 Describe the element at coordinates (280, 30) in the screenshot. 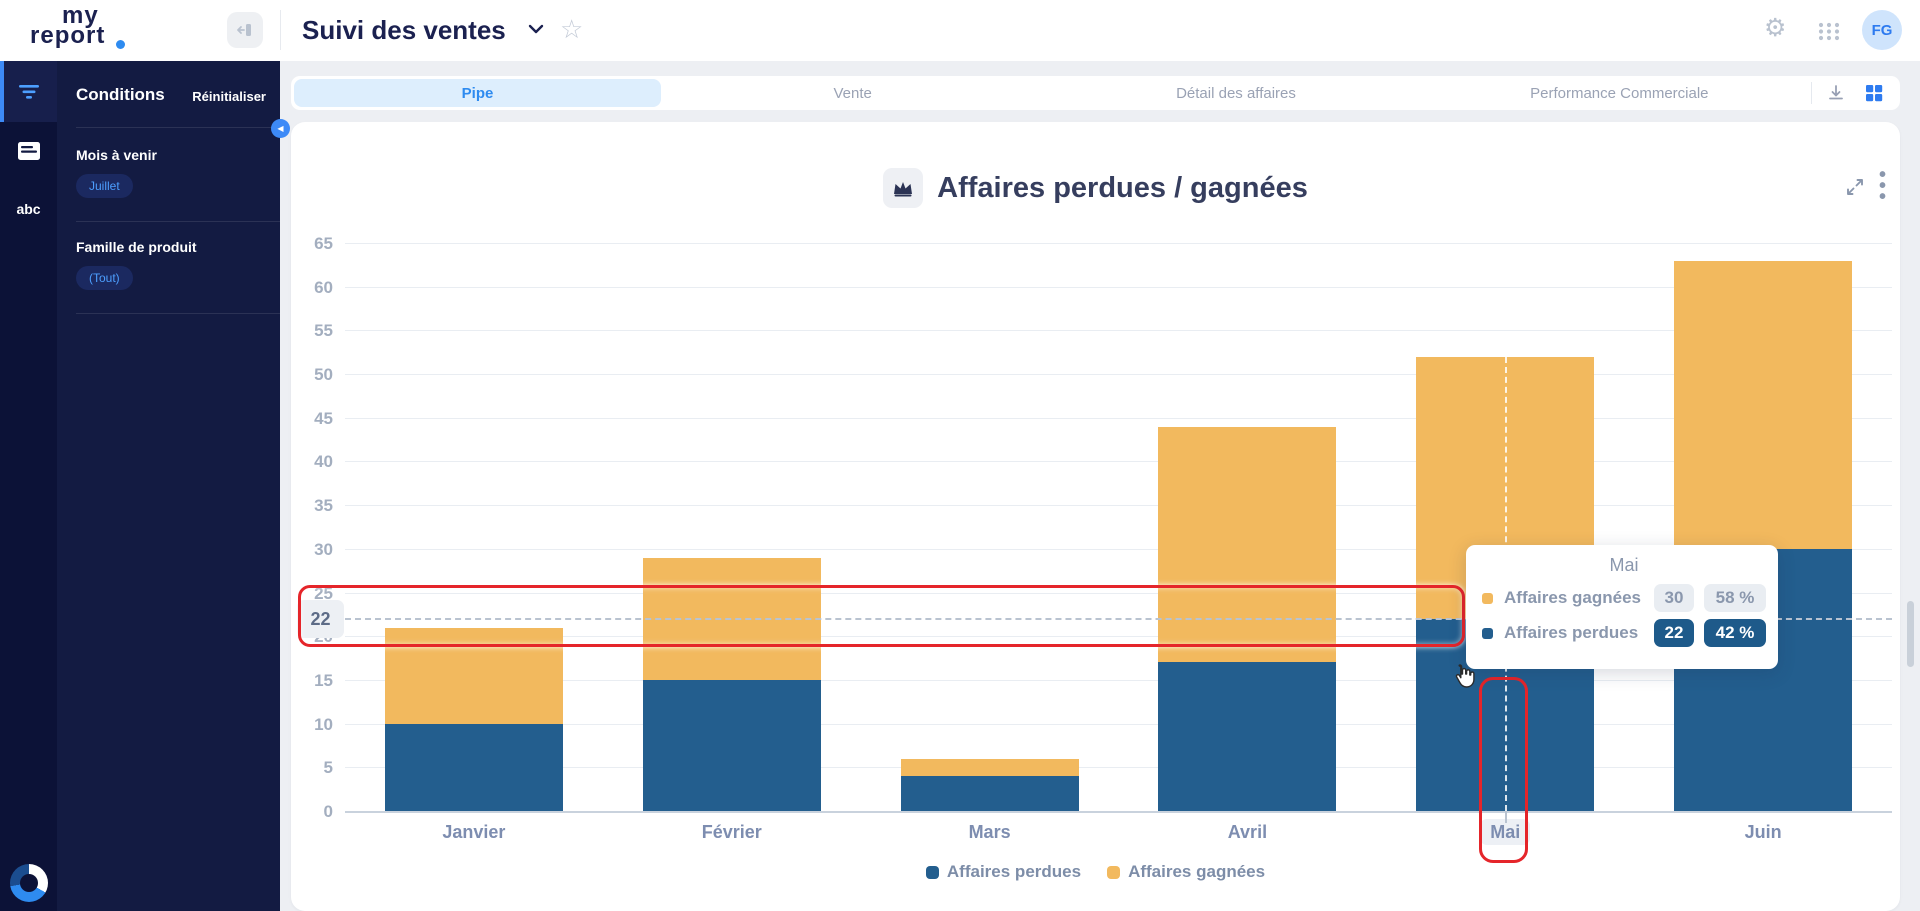

I see `header-divider` at that location.